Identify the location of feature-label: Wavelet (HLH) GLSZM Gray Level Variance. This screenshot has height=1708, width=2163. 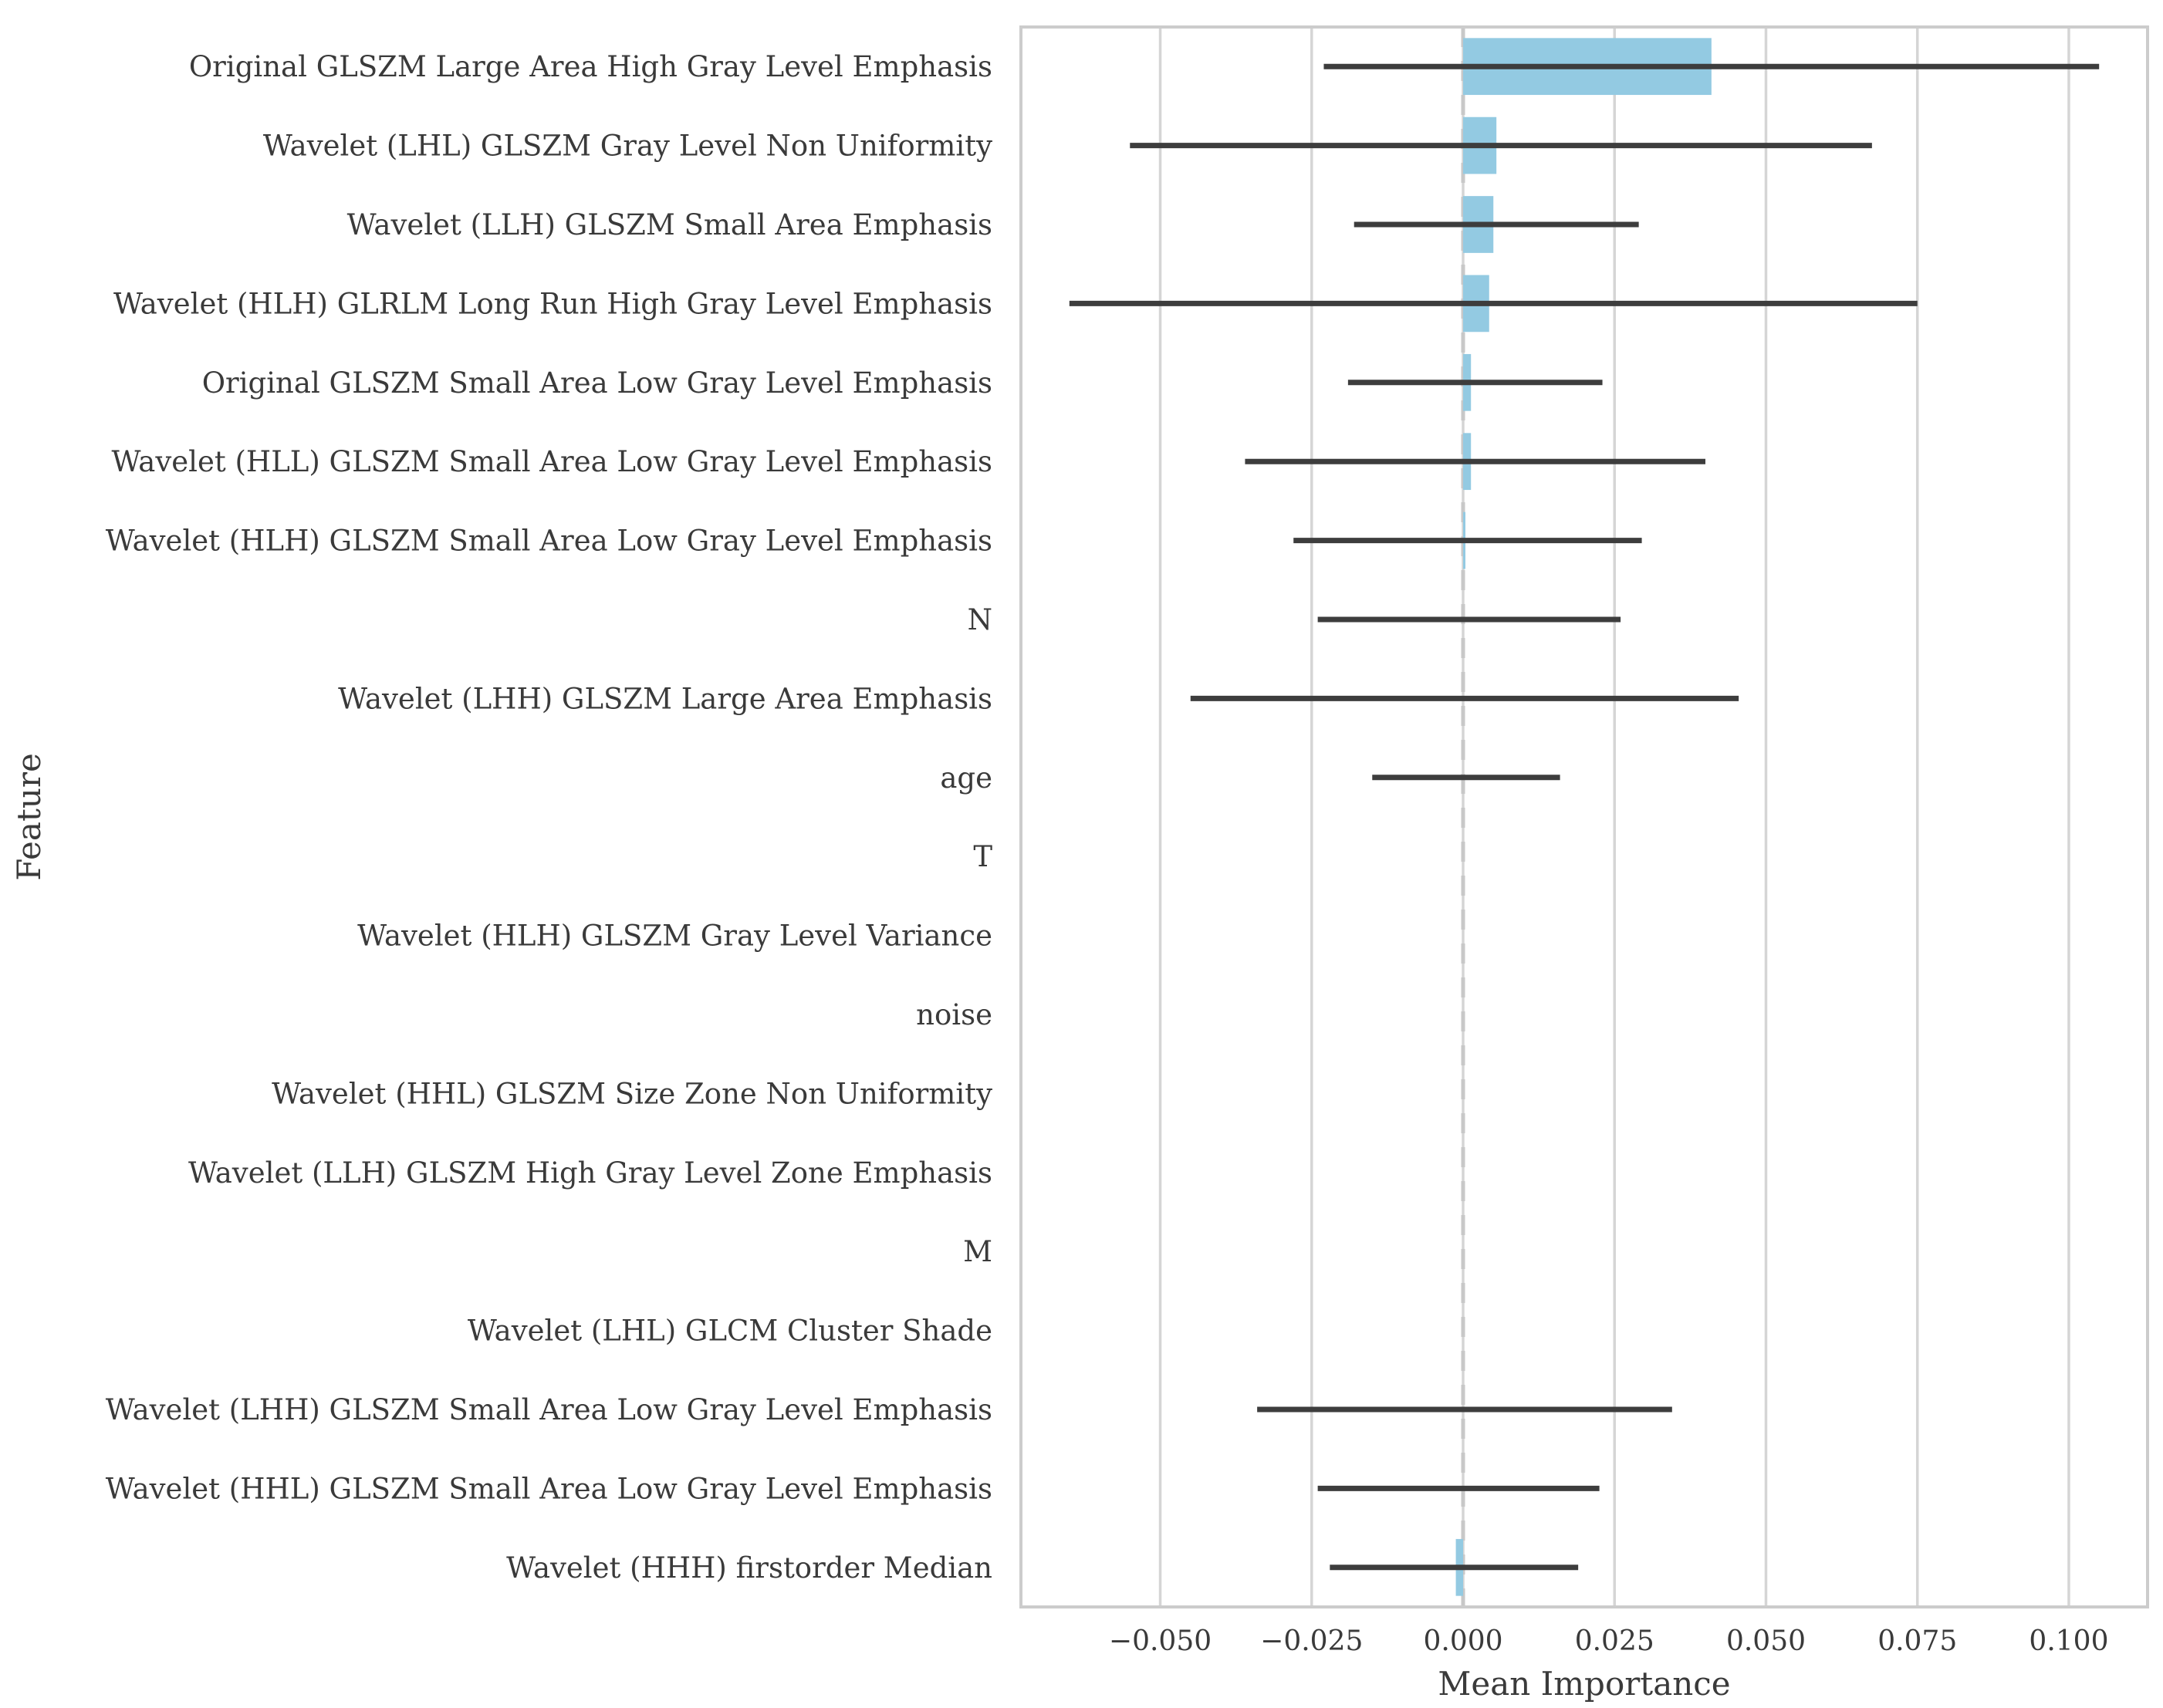
(674, 936).